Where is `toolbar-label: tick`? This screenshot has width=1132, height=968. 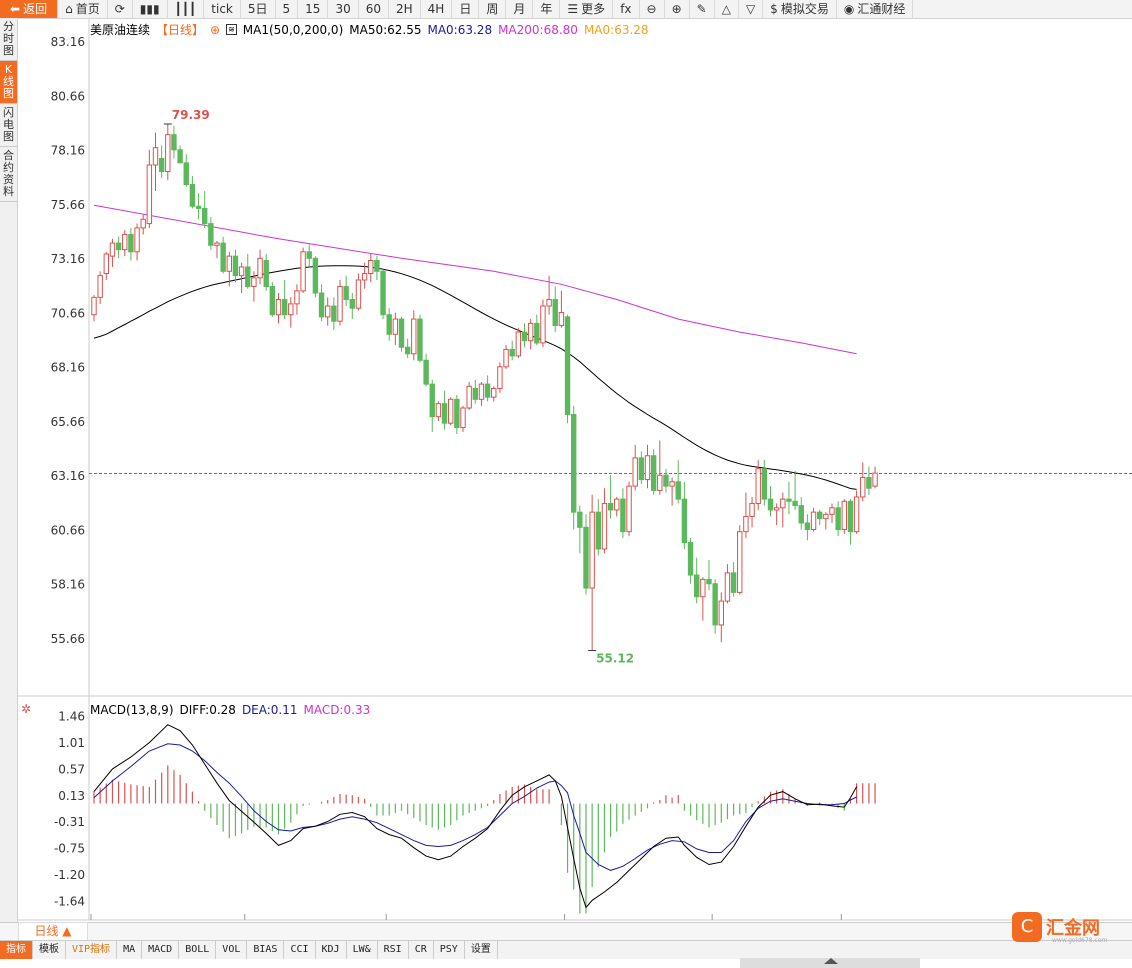 toolbar-label: tick is located at coordinates (222, 8).